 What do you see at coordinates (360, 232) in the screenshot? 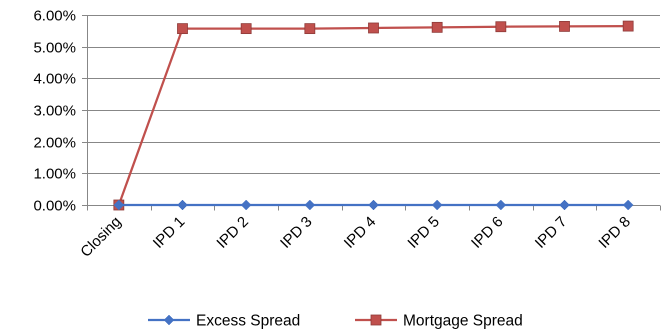
I see `x-tick-label: IPD 4` at bounding box center [360, 232].